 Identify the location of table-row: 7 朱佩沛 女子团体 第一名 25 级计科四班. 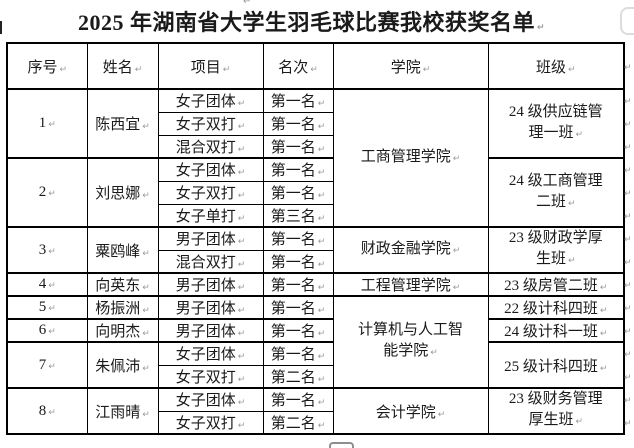
(315, 365).